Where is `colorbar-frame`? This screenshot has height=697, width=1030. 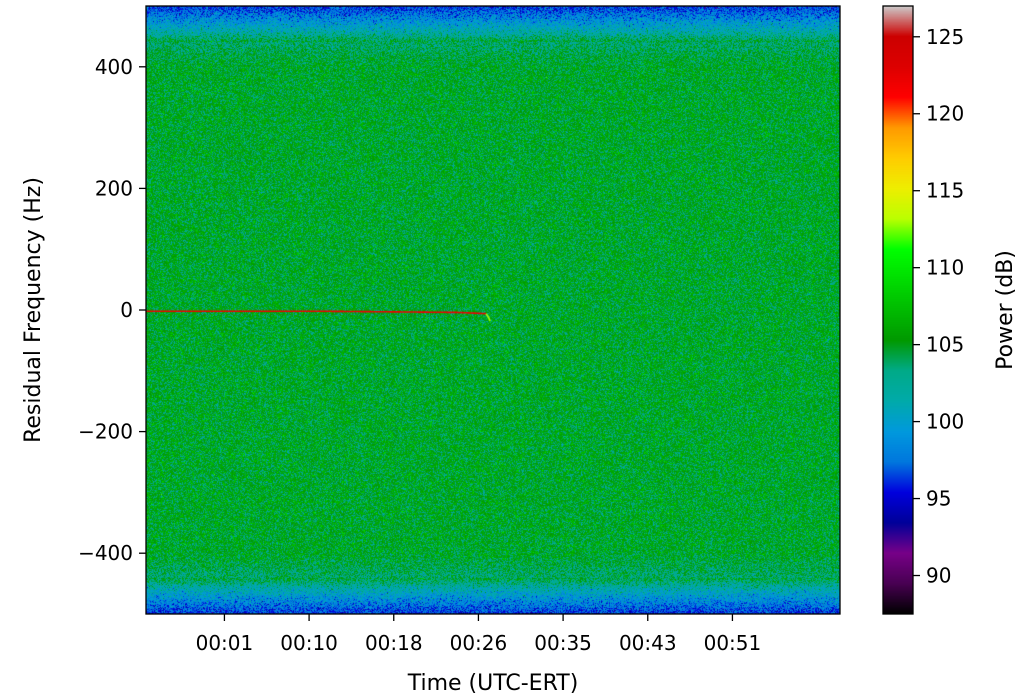
colorbar-frame is located at coordinates (898, 310).